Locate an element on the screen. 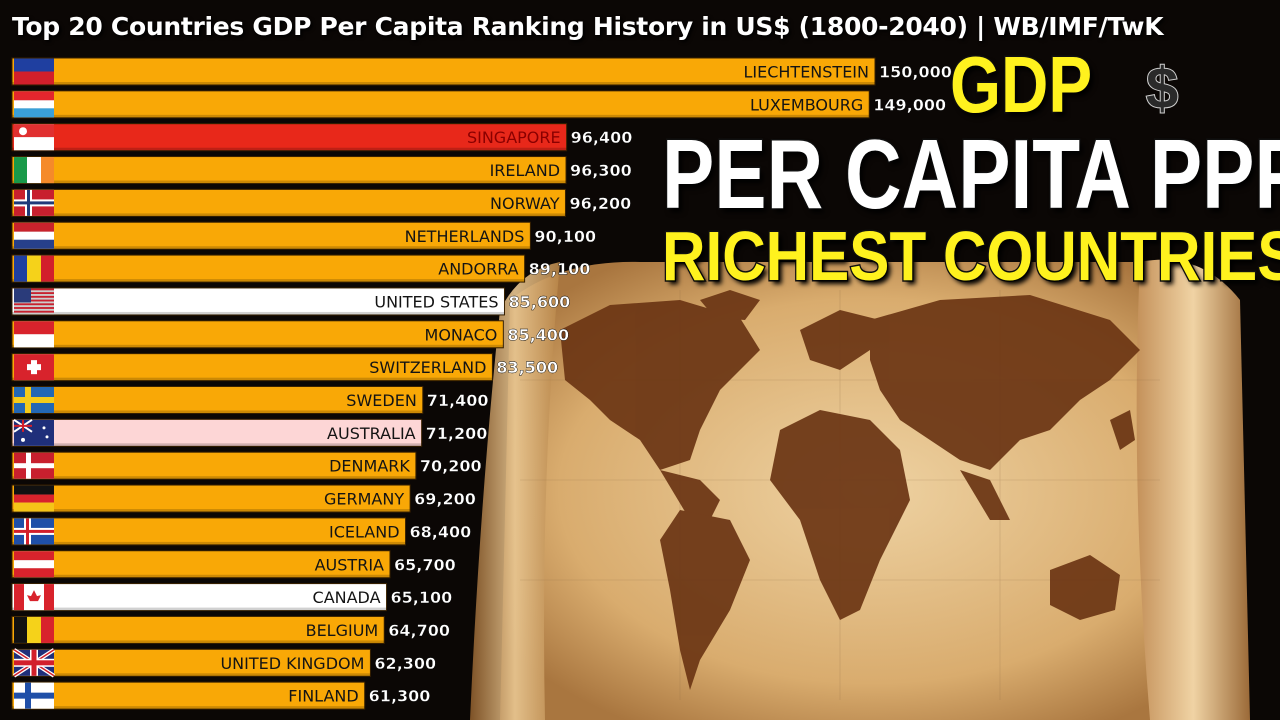  value-label: 96,300 is located at coordinates (601, 170).